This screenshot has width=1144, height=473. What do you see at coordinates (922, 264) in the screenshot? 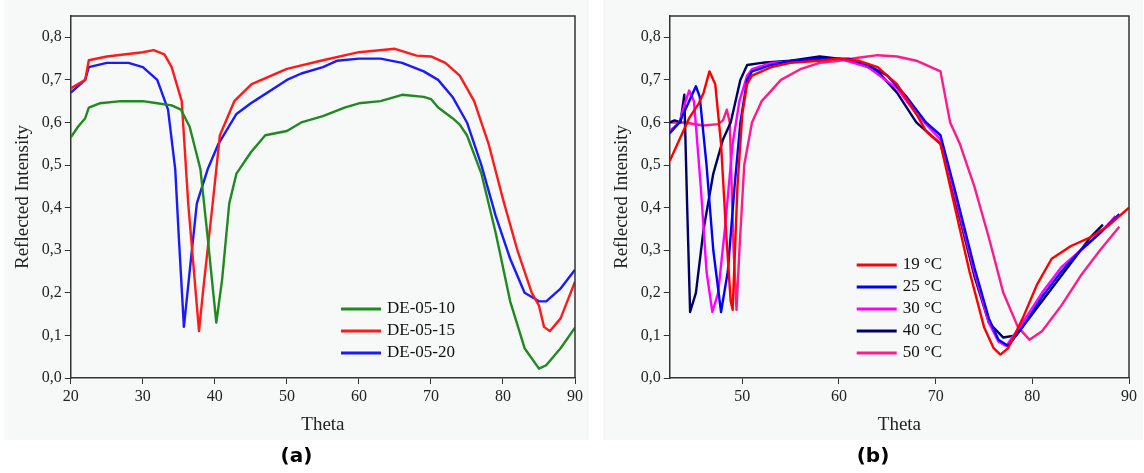
I see `legend-label: 19 °C` at bounding box center [922, 264].